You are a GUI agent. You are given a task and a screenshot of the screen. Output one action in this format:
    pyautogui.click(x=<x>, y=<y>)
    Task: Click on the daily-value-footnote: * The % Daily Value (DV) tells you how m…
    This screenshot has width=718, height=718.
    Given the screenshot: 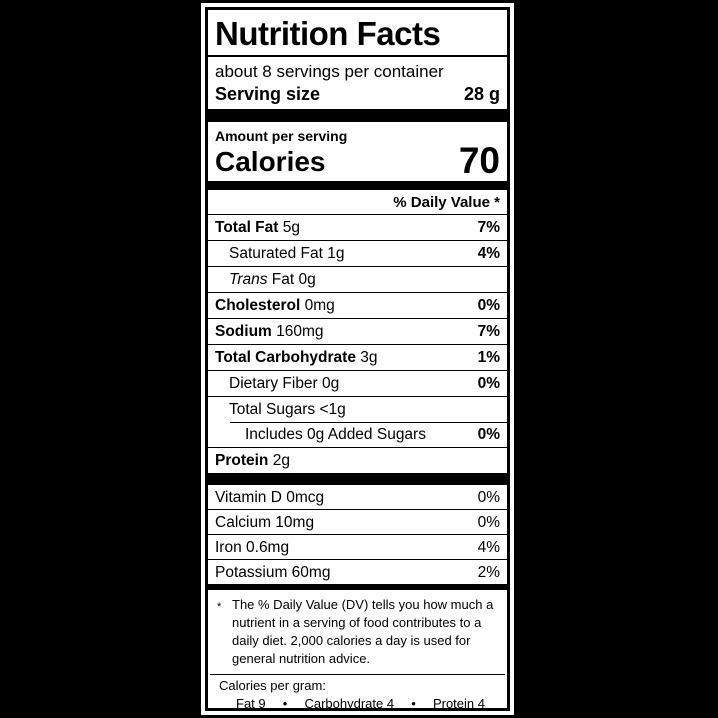 What is the action you would take?
    pyautogui.click(x=357, y=632)
    